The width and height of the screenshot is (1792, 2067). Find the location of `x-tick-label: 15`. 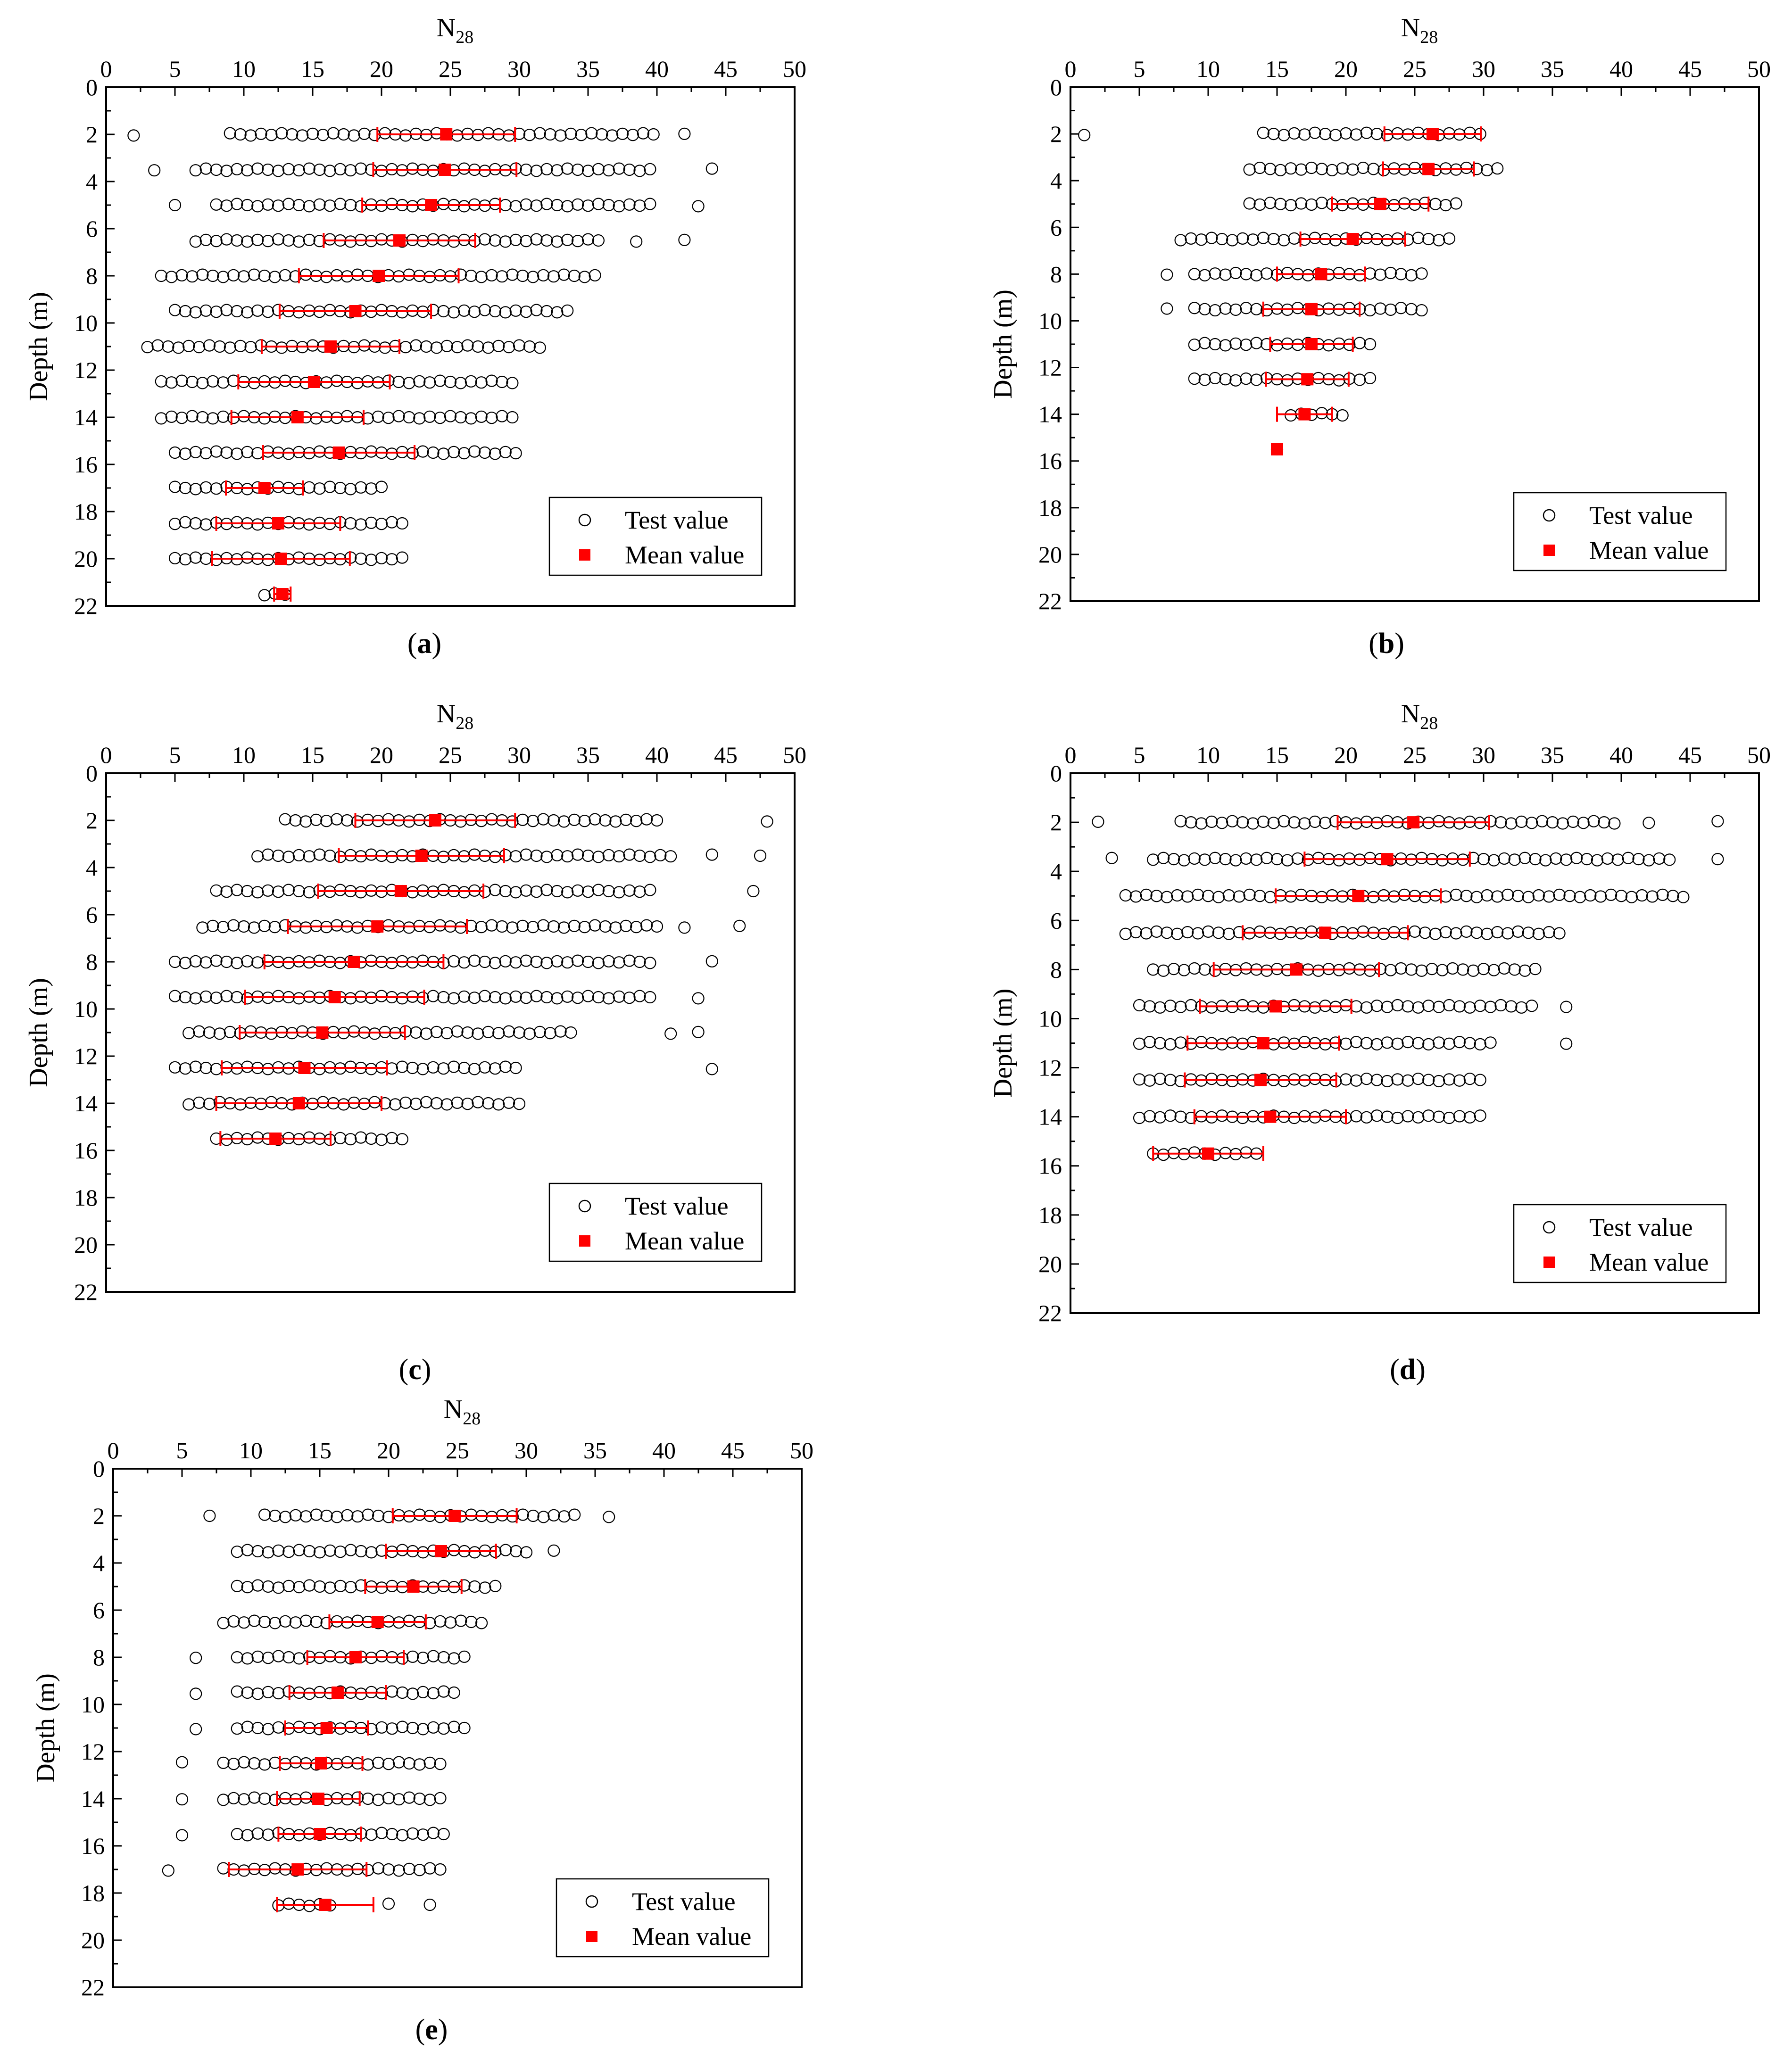

x-tick-label: 15 is located at coordinates (1277, 755).